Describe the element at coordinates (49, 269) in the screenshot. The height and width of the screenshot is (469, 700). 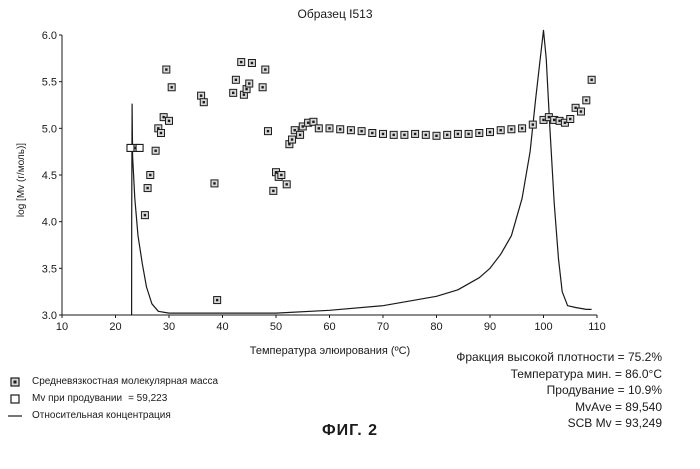
I see `y-tick-label: 3.5` at that location.